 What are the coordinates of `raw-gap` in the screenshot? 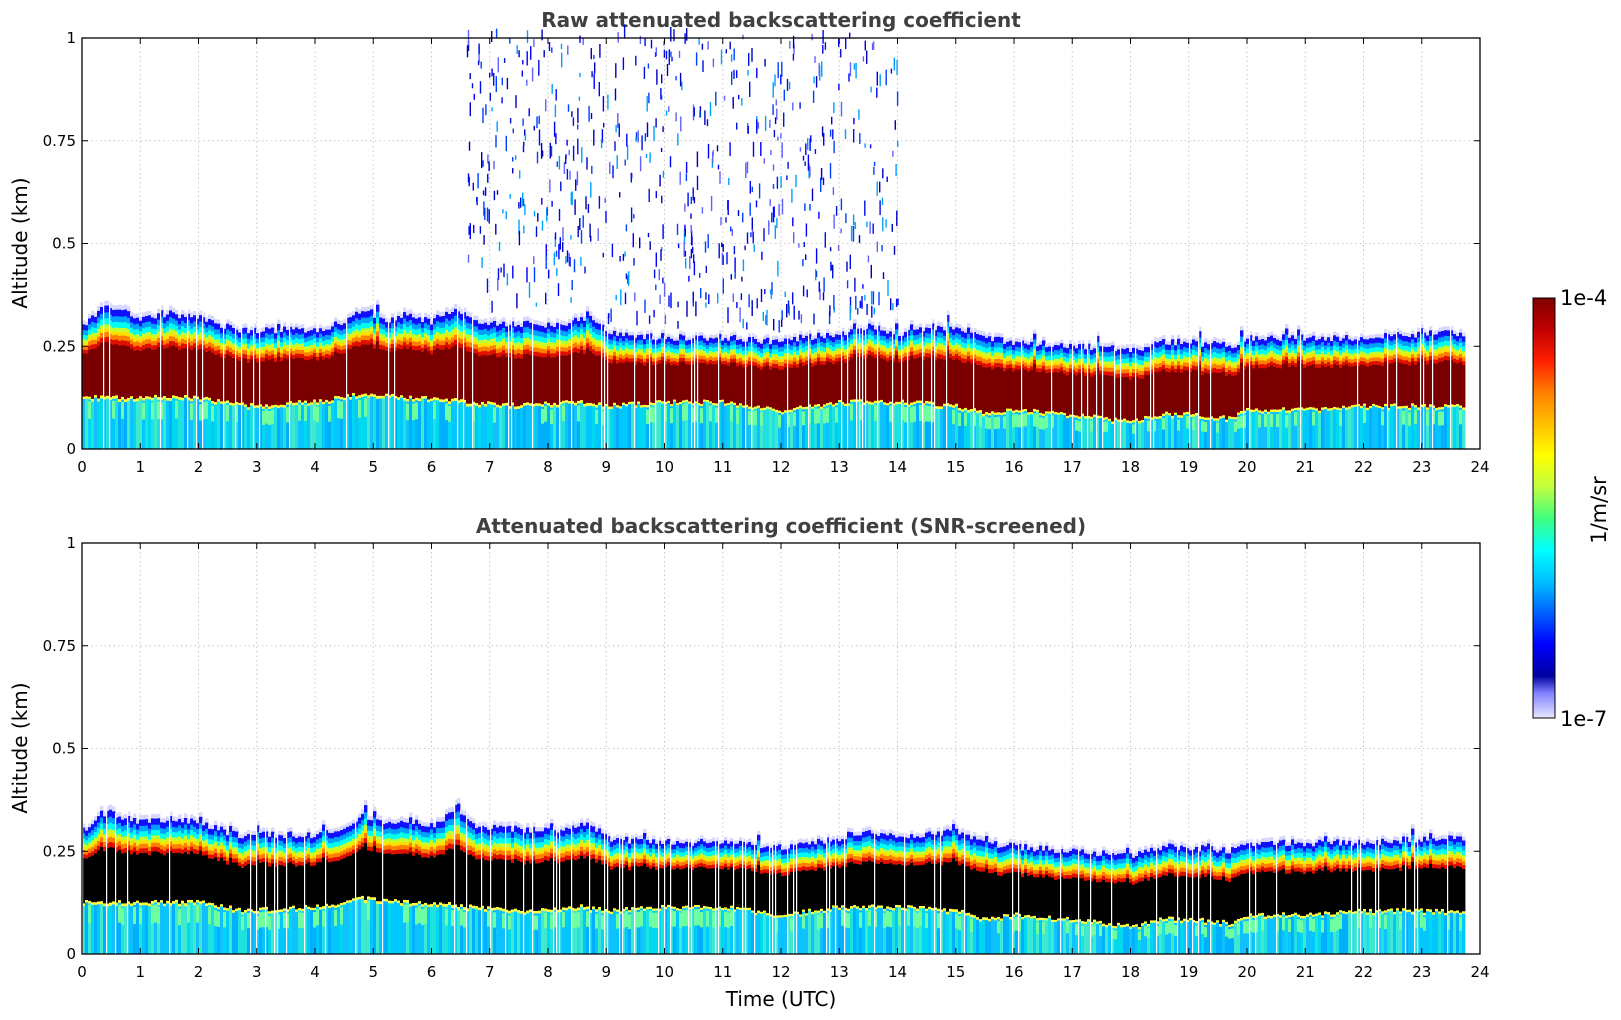 It's located at (1082, 394).